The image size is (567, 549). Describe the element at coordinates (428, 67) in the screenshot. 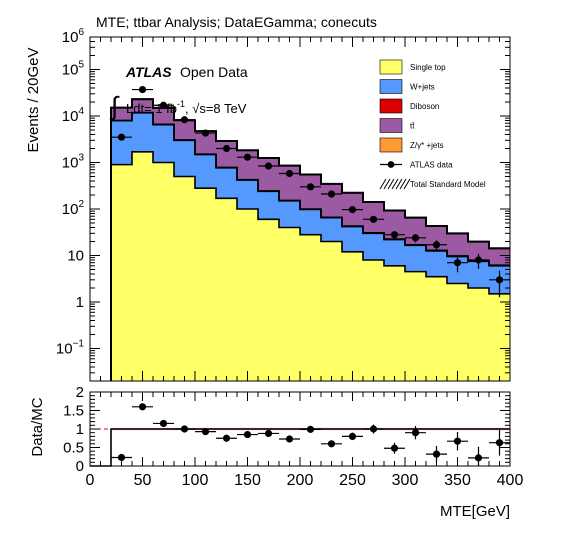

I see `legend-label: Single top` at that location.